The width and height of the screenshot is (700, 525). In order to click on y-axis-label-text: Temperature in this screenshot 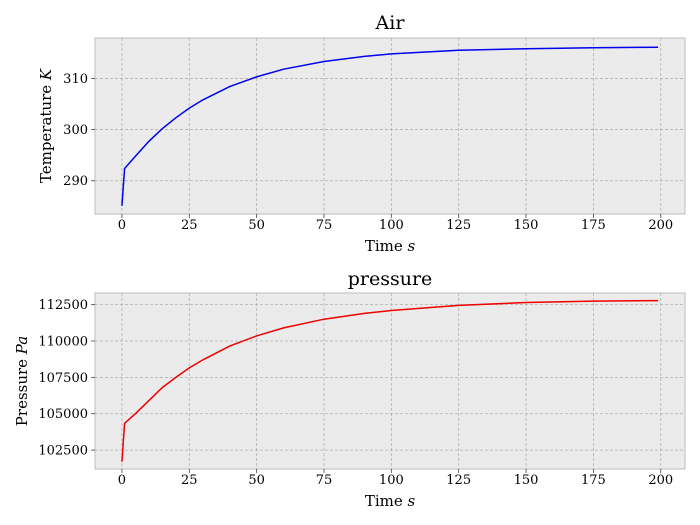, I will do `click(46, 131)`.